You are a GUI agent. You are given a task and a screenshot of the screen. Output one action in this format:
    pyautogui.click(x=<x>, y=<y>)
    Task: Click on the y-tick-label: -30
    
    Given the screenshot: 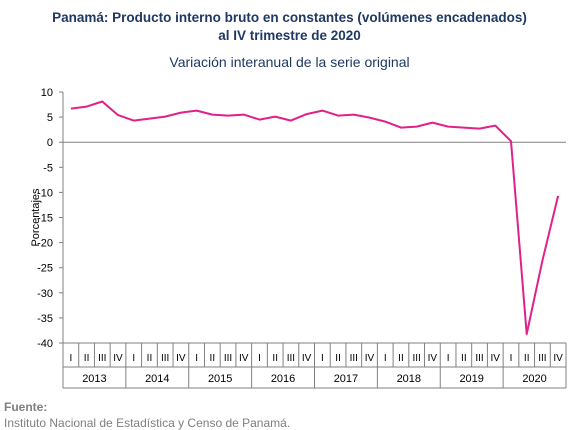 What is the action you would take?
    pyautogui.click(x=45, y=294)
    